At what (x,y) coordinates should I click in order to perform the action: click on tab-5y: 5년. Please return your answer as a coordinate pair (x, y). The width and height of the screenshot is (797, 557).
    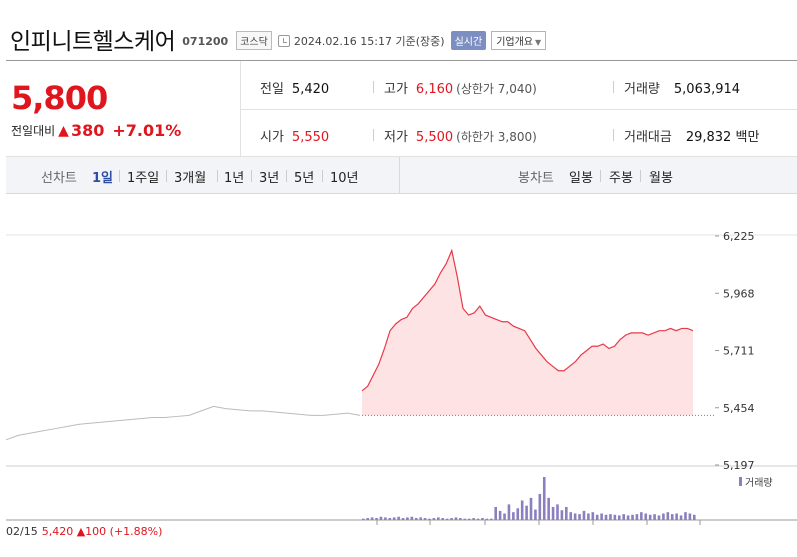
    Looking at the image, I should click on (304, 178).